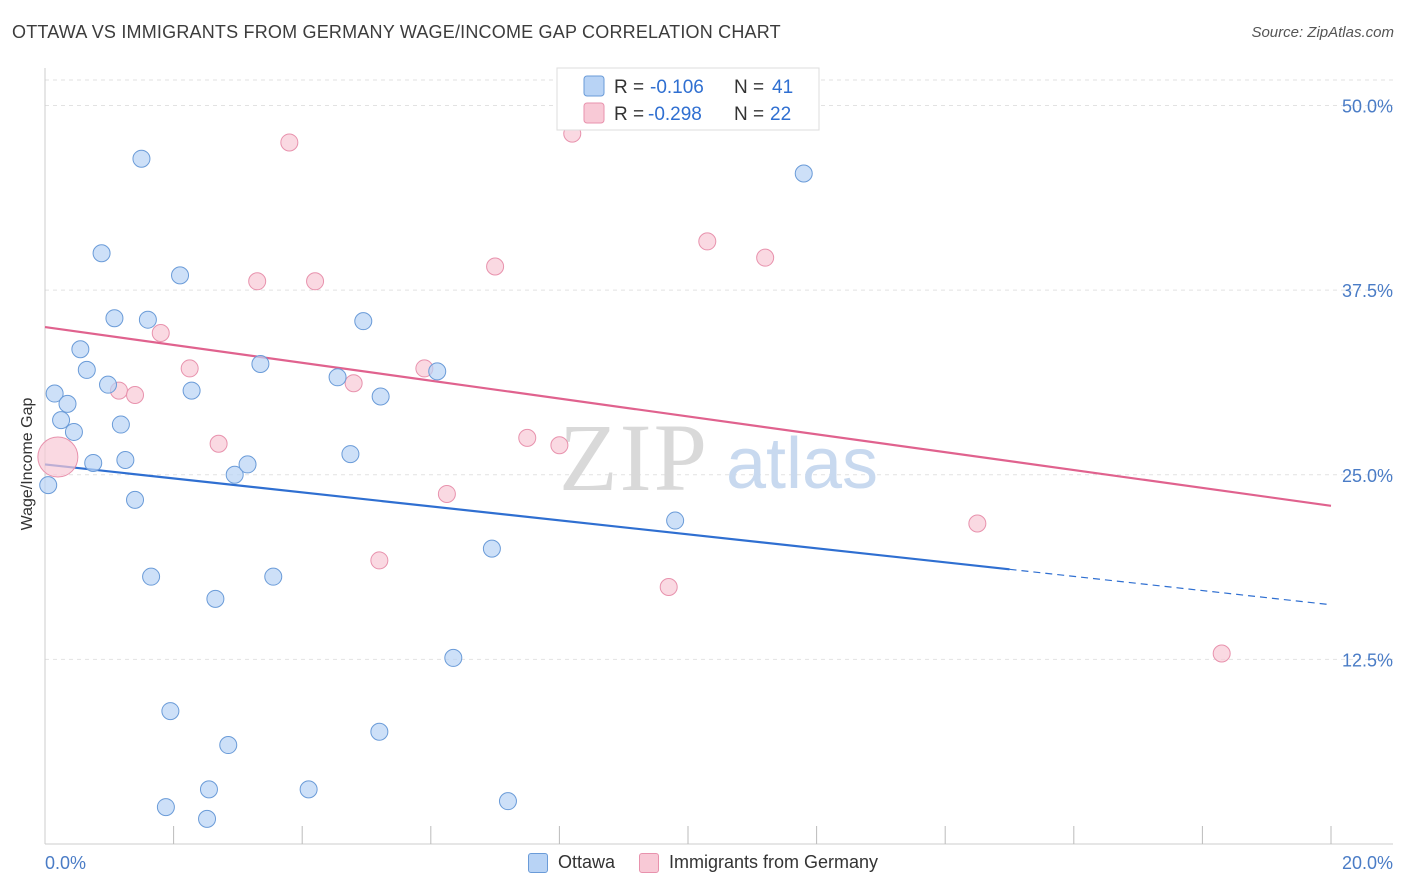  I want to click on legend-item-ottawa: Ottawa, so click(571, 862).